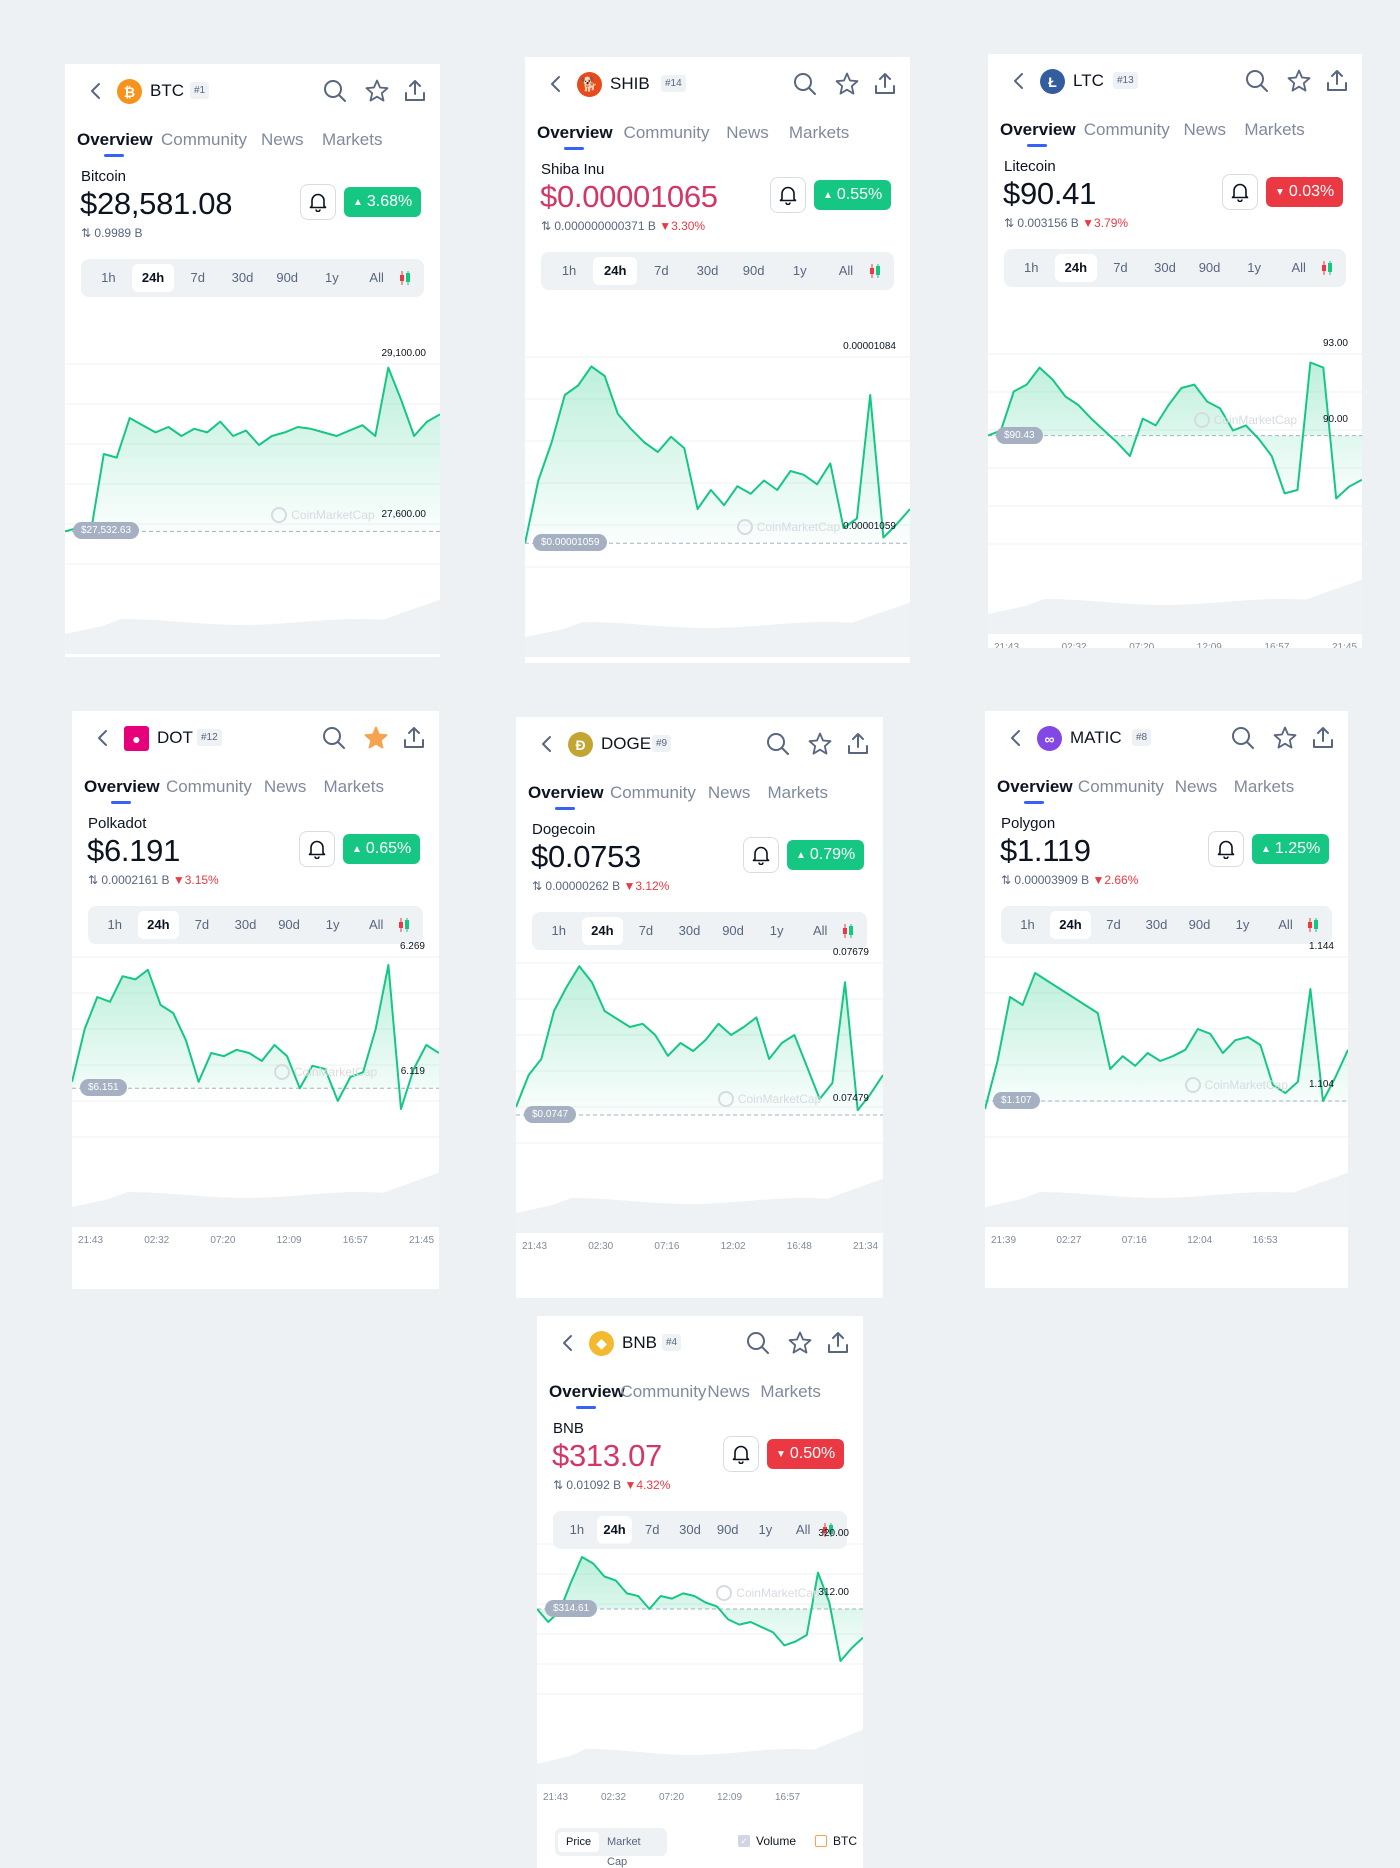 This screenshot has height=1868, width=1400. What do you see at coordinates (579, 1842) in the screenshot?
I see `toggle-price: Price` at bounding box center [579, 1842].